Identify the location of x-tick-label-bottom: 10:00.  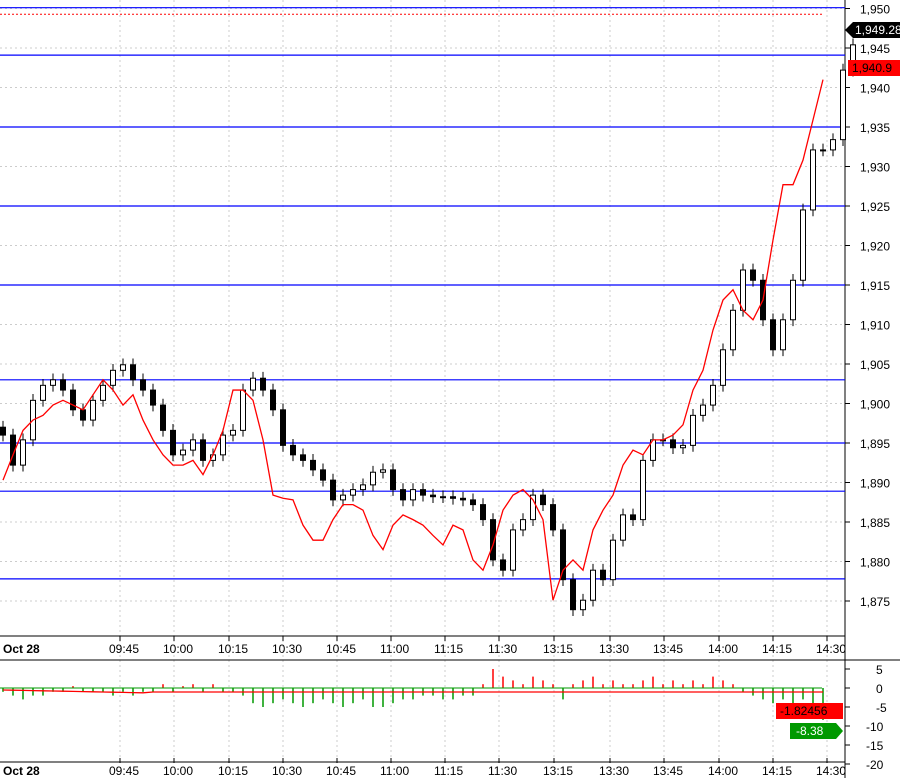
(178, 771).